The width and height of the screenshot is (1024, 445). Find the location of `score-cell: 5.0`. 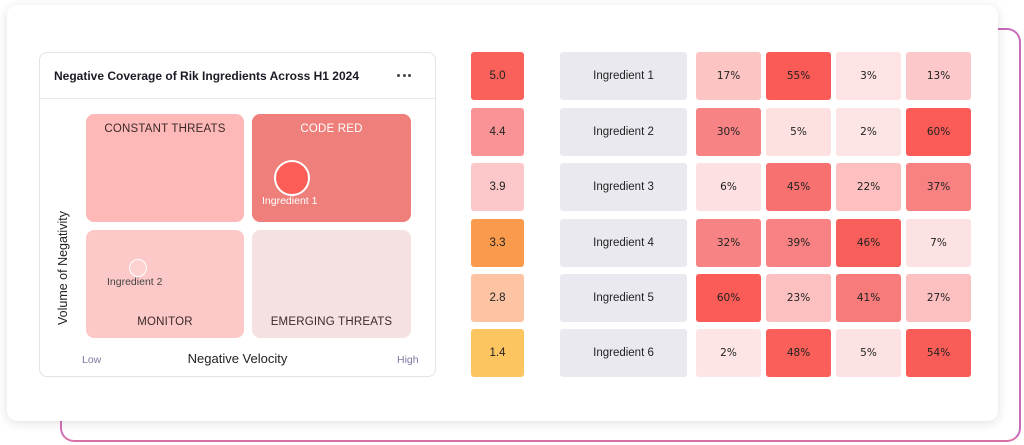

score-cell: 5.0 is located at coordinates (497, 76).